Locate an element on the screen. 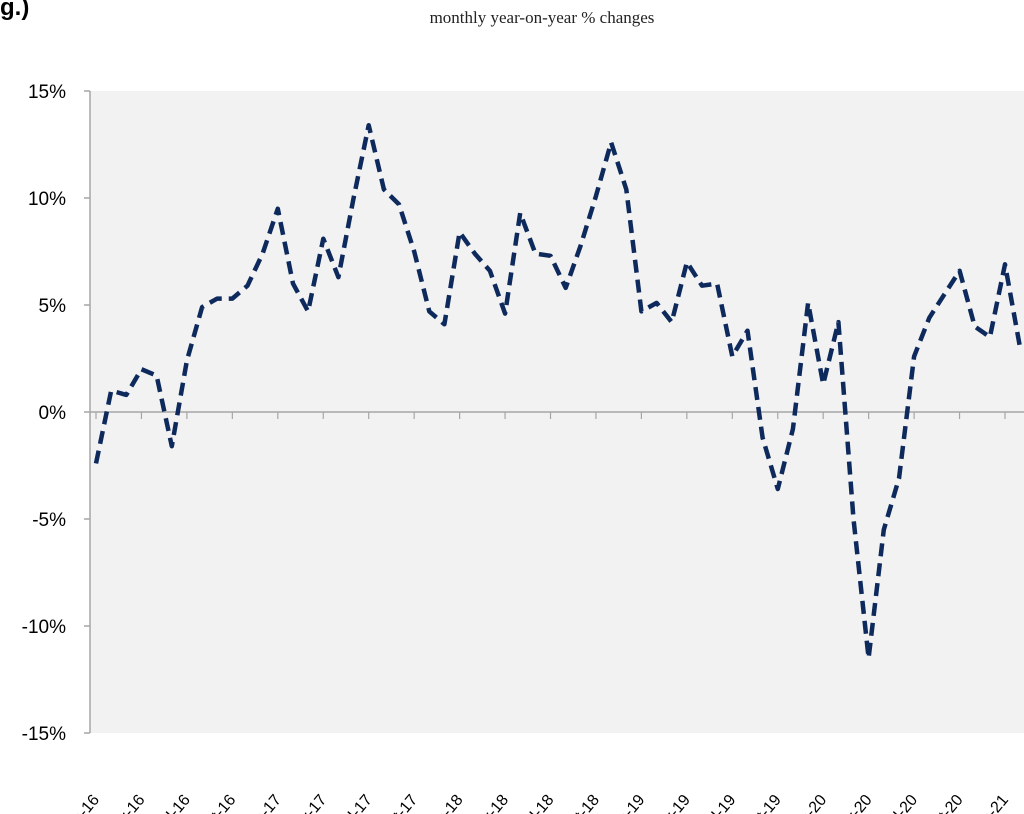 The height and width of the screenshot is (814, 1024). x-tick-label: Oct-17 is located at coordinates (399, 803).